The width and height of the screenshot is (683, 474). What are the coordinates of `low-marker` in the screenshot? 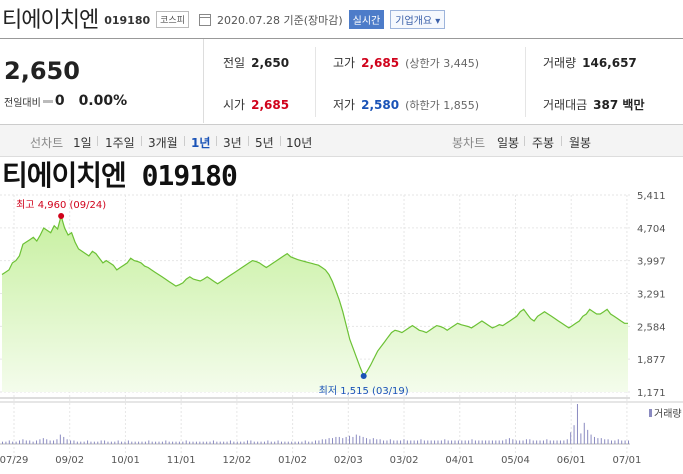 It's located at (363, 376).